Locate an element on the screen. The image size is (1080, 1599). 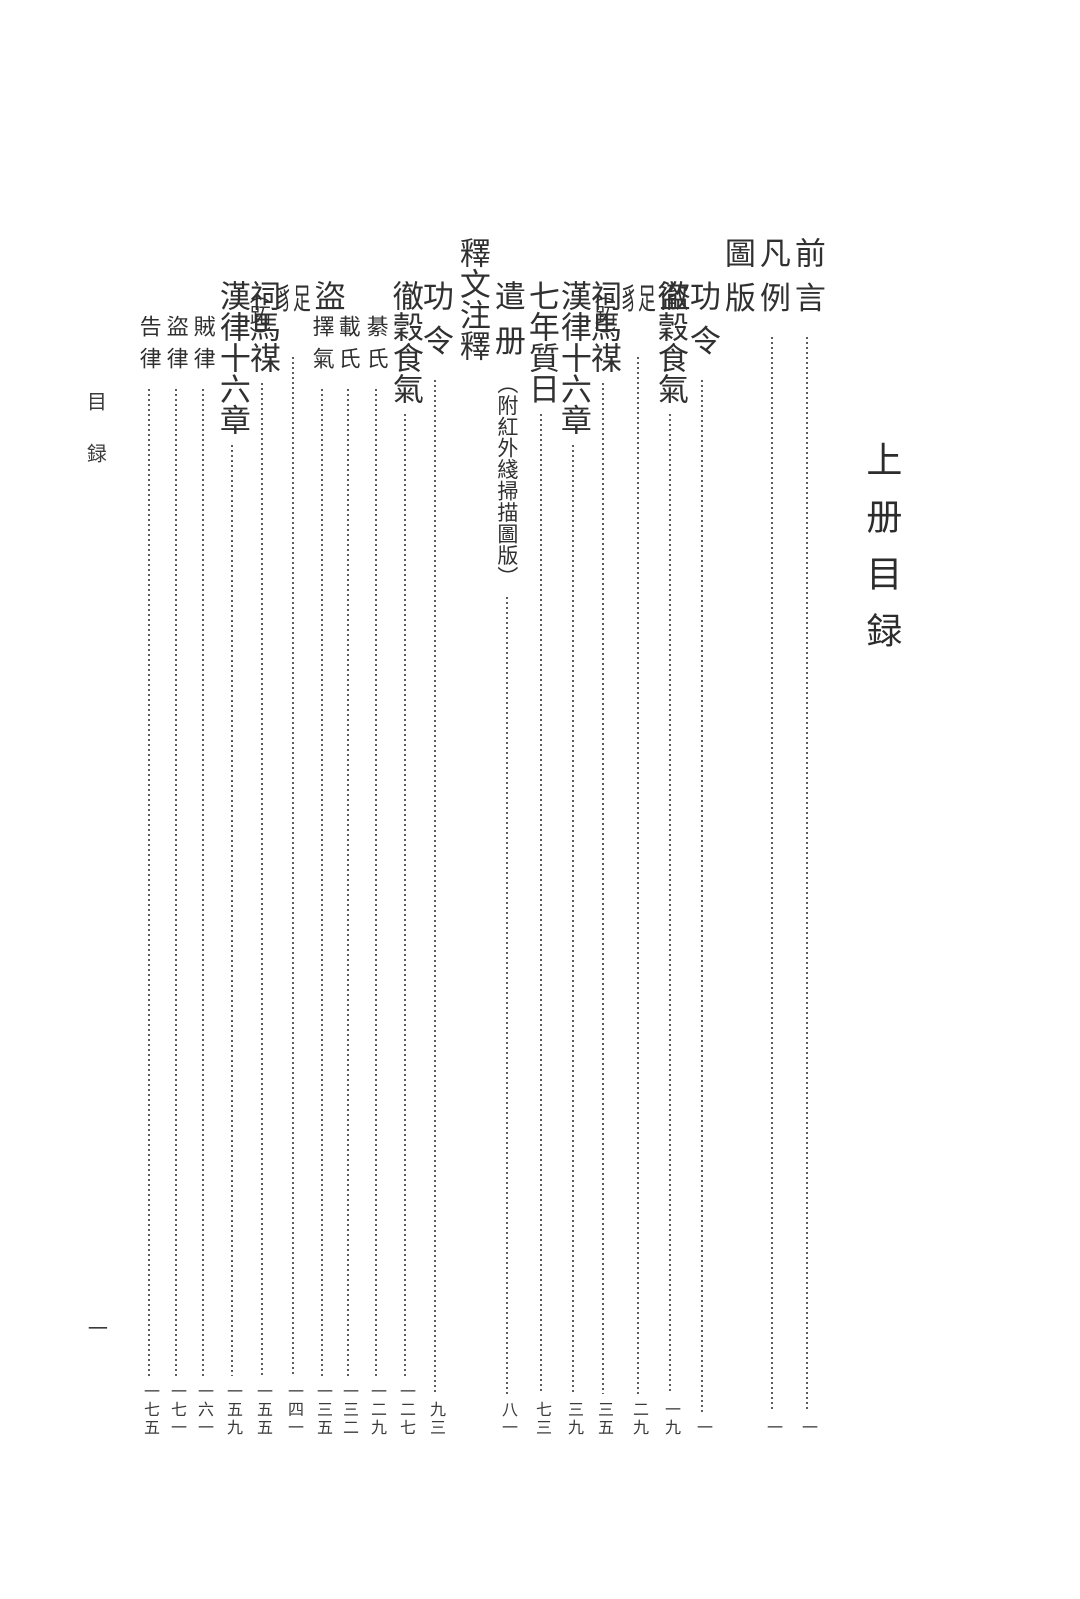
toc-section-shiwen-zhushi: 釋文注釋 is located at coordinates (472, 299).